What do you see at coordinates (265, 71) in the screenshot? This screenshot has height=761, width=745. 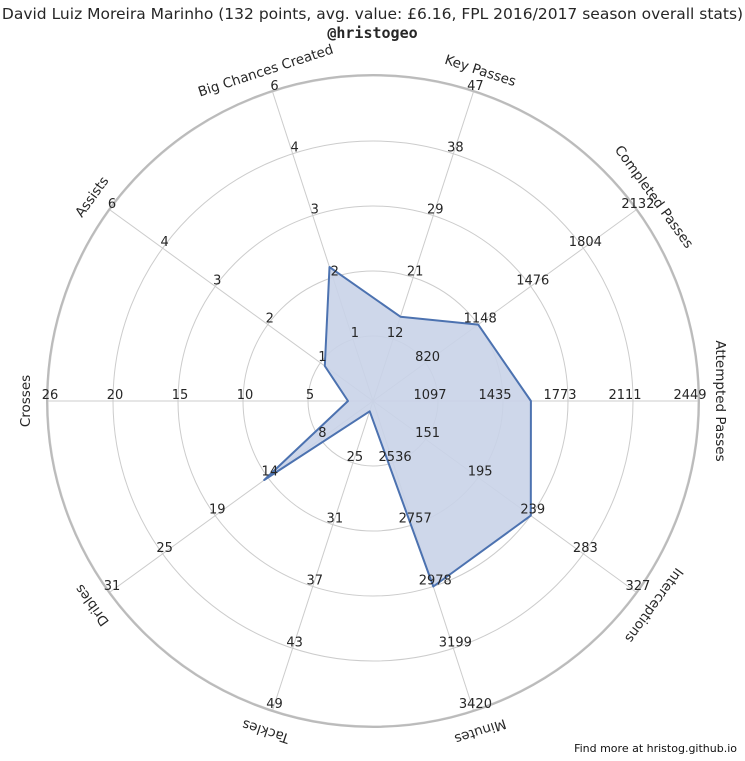 I see `axis-label: Big Chances Created` at bounding box center [265, 71].